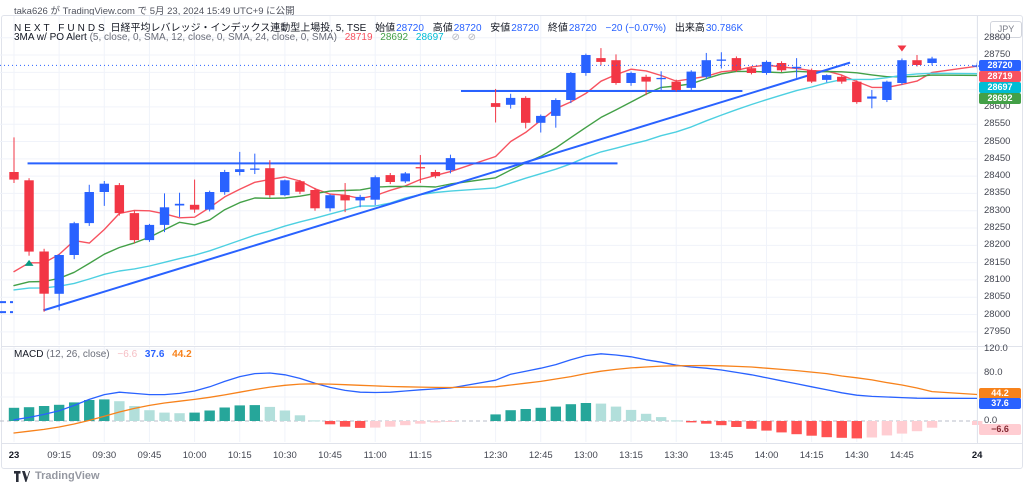 This screenshot has width=1024, height=484. Describe the element at coordinates (977, 229) in the screenshot. I see `price-axis-separator` at that location.